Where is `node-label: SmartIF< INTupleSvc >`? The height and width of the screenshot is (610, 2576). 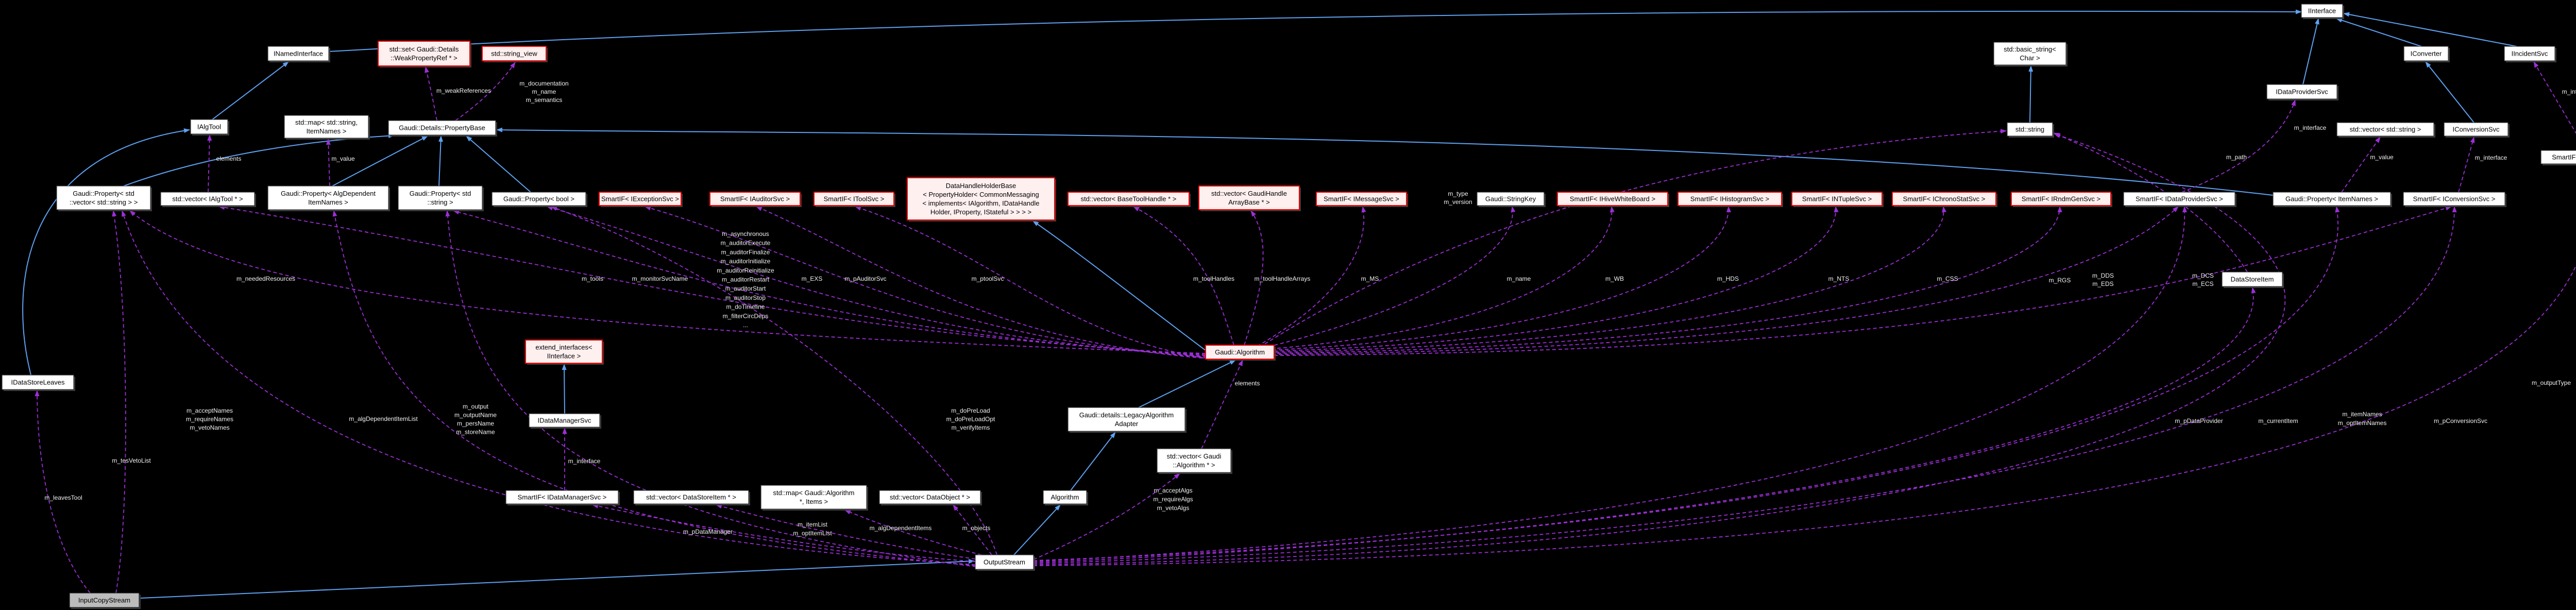 node-label: SmartIF< INTupleSvc > is located at coordinates (1837, 199).